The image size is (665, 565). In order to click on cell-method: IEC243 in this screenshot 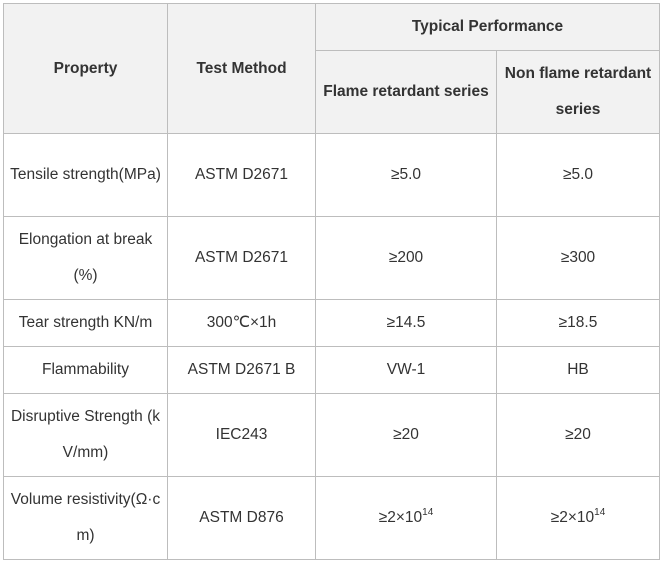, I will do `click(241, 435)`.